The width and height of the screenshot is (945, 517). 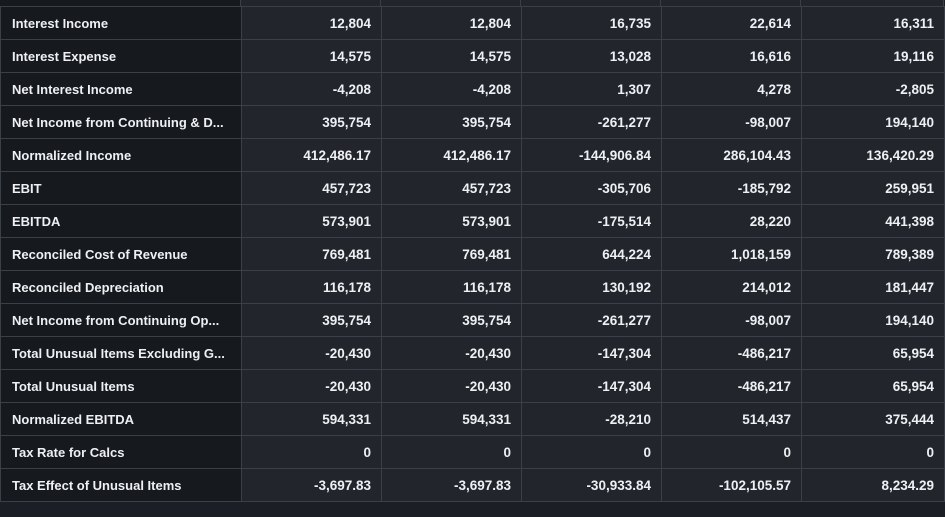 What do you see at coordinates (591, 419) in the screenshot?
I see `value-cell-col-3: -28,210` at bounding box center [591, 419].